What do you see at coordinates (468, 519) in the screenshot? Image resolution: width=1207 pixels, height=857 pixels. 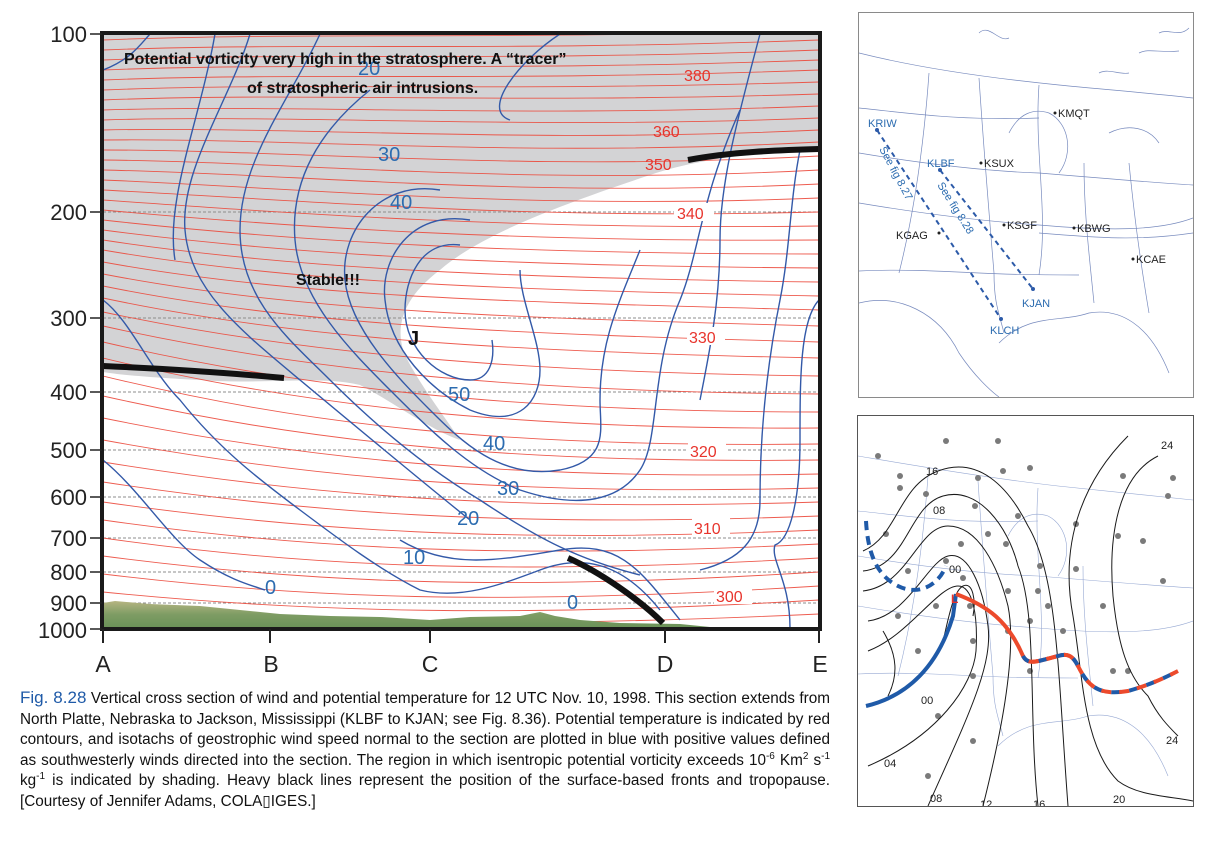 I see `isotach-label-20-lower: 20` at bounding box center [468, 519].